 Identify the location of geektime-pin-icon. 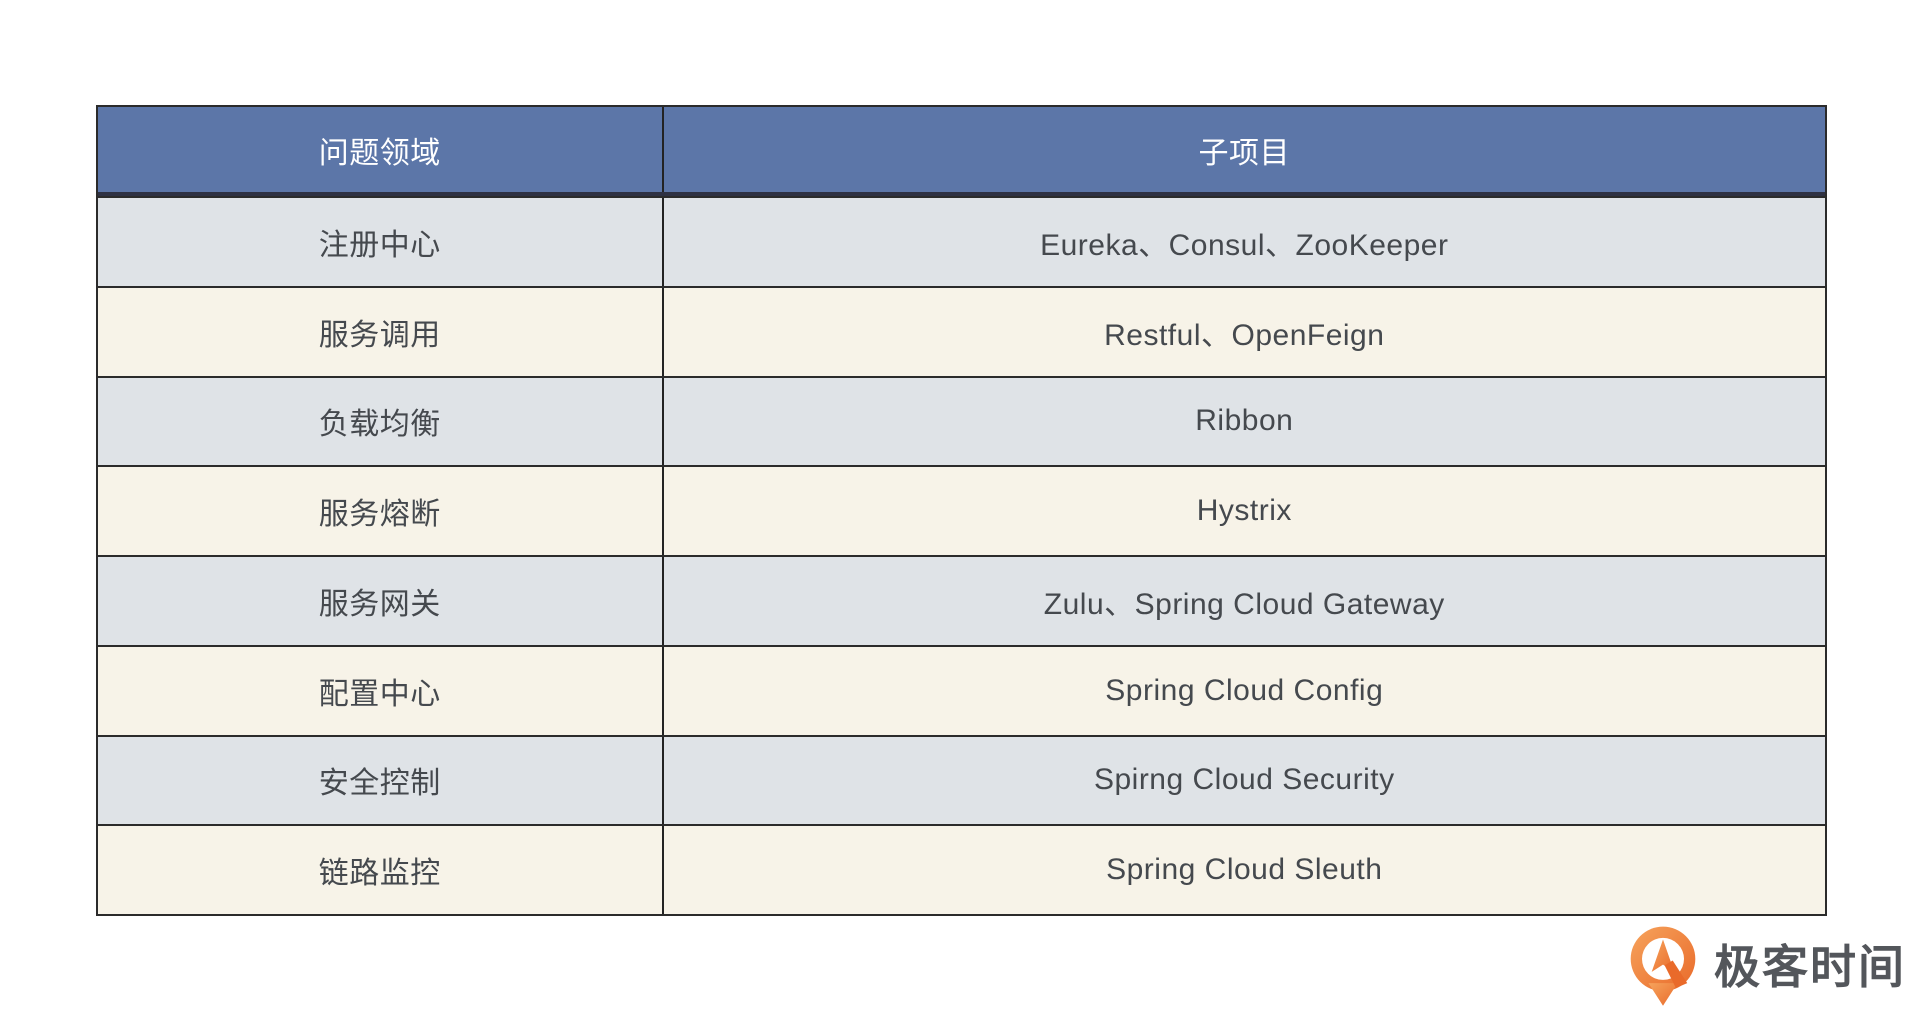
(1663, 967).